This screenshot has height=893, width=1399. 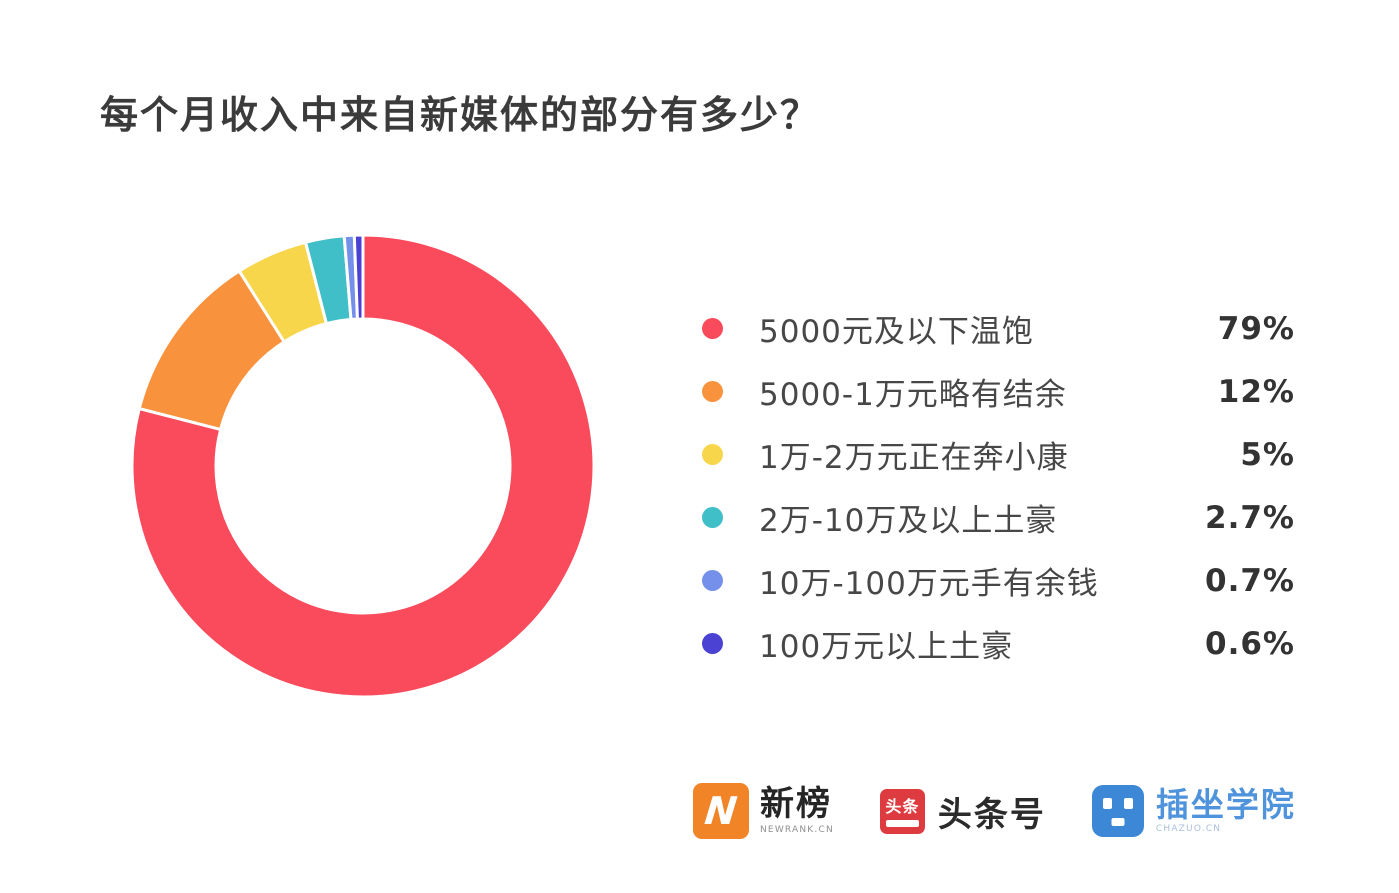 I want to click on chazuo-text: 插坐学院 CHAZUO.CN, so click(x=1225, y=809).